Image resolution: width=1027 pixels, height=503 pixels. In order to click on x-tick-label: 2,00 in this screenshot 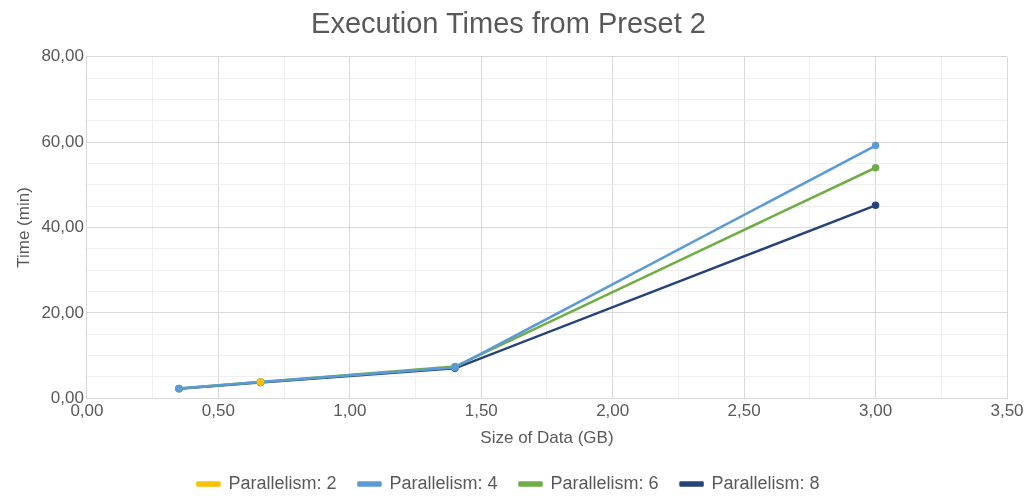, I will do `click(613, 411)`.